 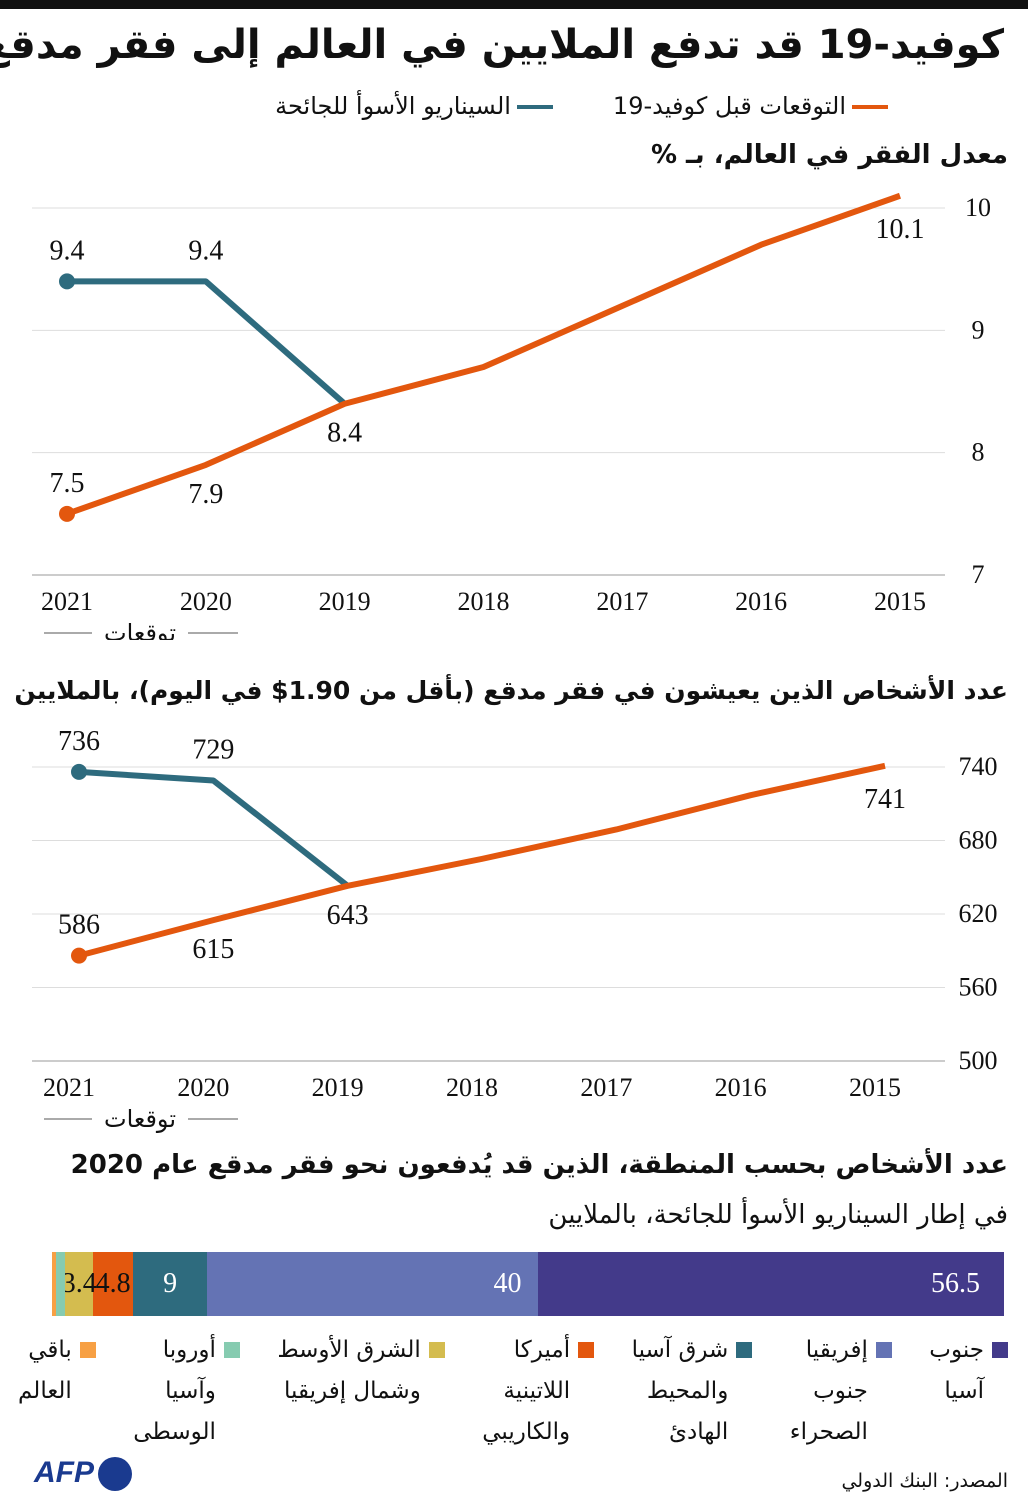 I want to click on top-bar, so click(x=514, y=4).